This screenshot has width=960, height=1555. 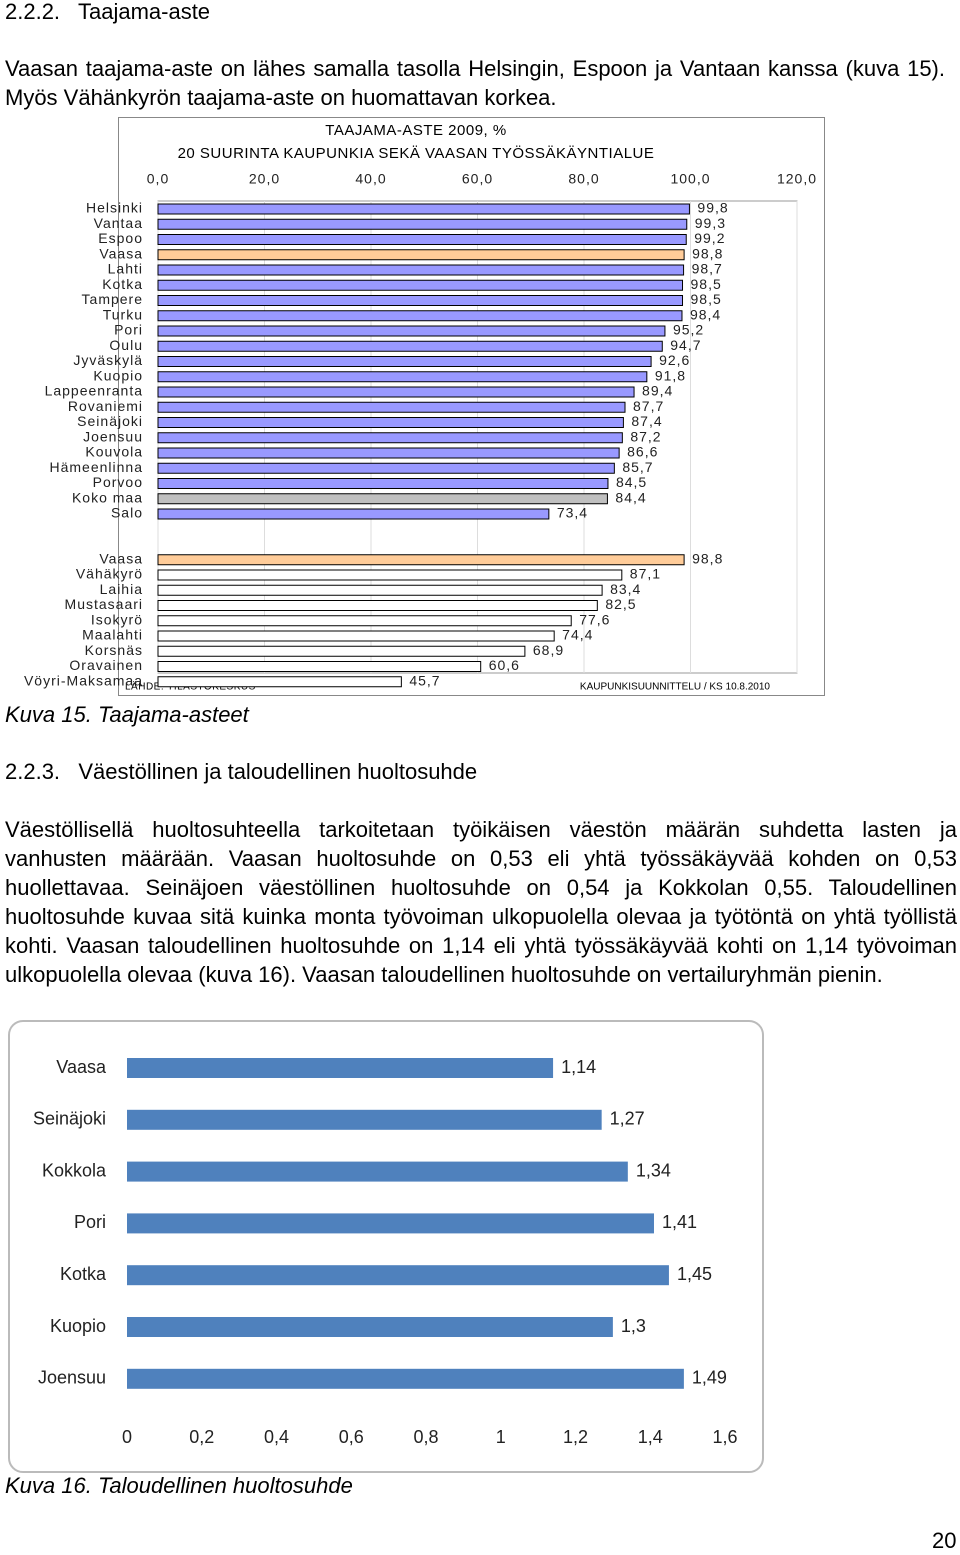 I want to click on category-label: Korsnäs, so click(x=114, y=650).